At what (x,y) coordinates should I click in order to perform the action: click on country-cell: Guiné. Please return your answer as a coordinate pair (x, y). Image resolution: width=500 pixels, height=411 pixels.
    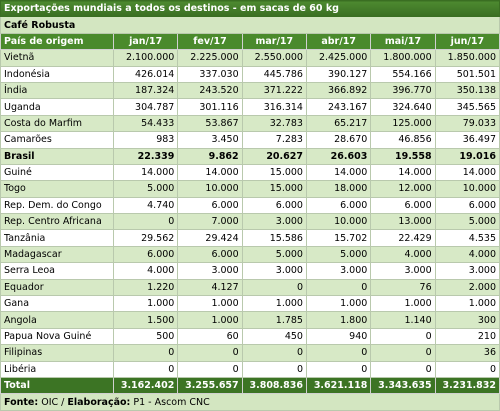
    Looking at the image, I should click on (57, 172).